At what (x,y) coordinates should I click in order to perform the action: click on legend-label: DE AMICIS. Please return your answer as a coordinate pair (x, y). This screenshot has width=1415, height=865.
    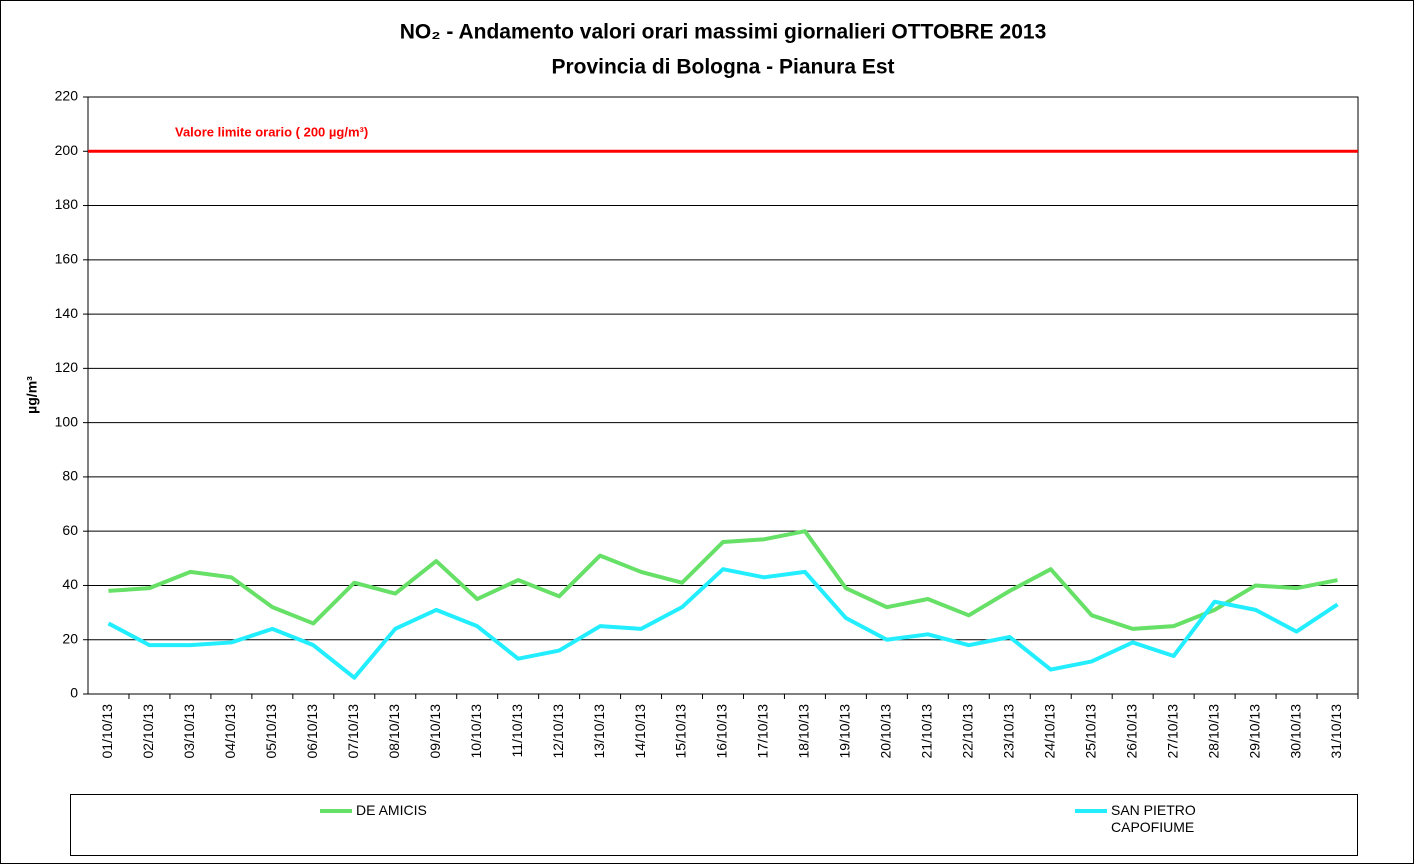
    Looking at the image, I should click on (391, 810).